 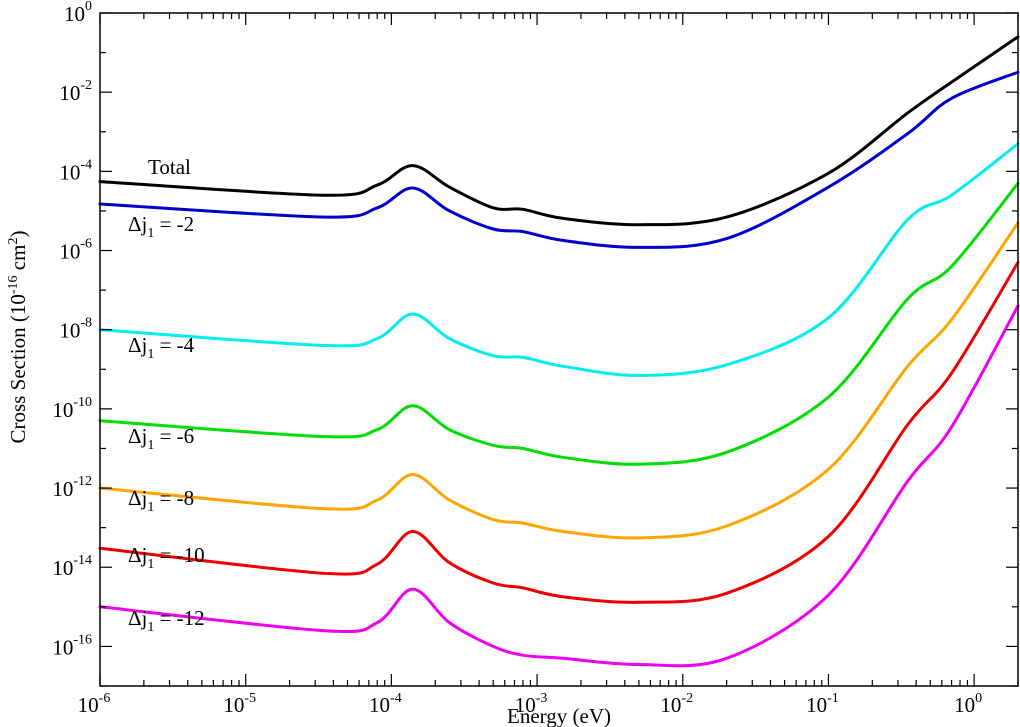 What do you see at coordinates (18, 260) in the screenshot?
I see `y-axis-title-middle: cm` at bounding box center [18, 260].